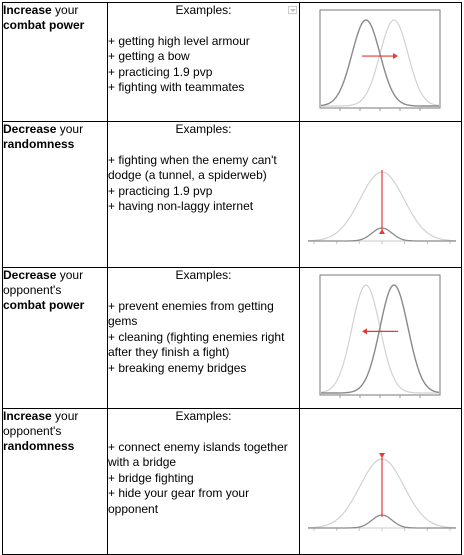 This screenshot has width=464, height=555. Describe the element at coordinates (55, 62) in the screenshot. I see `row-label: Increase your combat power` at that location.